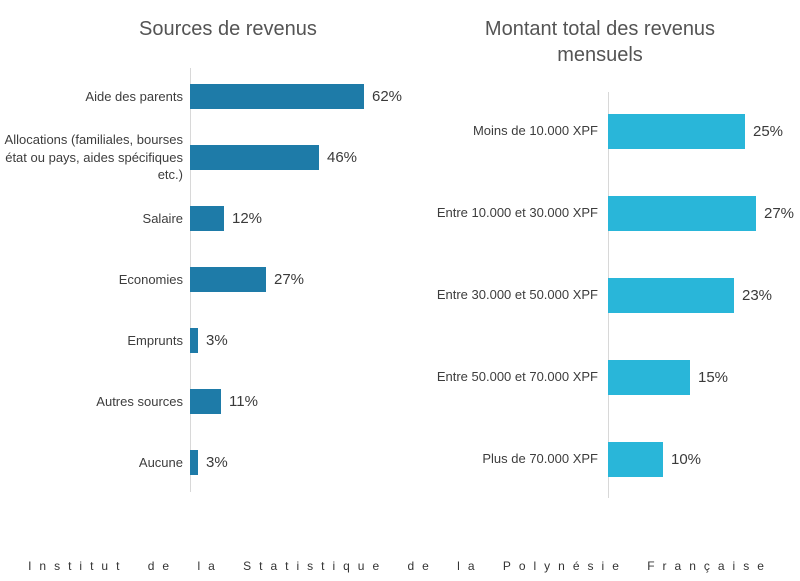  I want to click on category-label: Salaire, so click(162, 218).